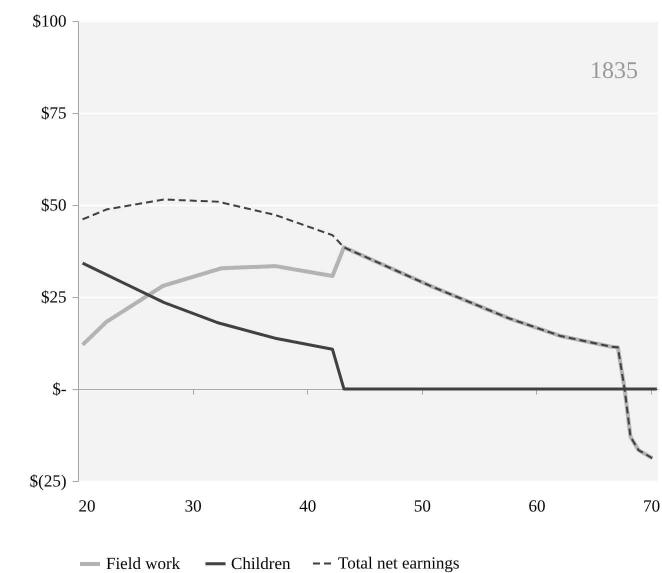  What do you see at coordinates (53, 297) in the screenshot?
I see `y-tick-label: $25` at bounding box center [53, 297].